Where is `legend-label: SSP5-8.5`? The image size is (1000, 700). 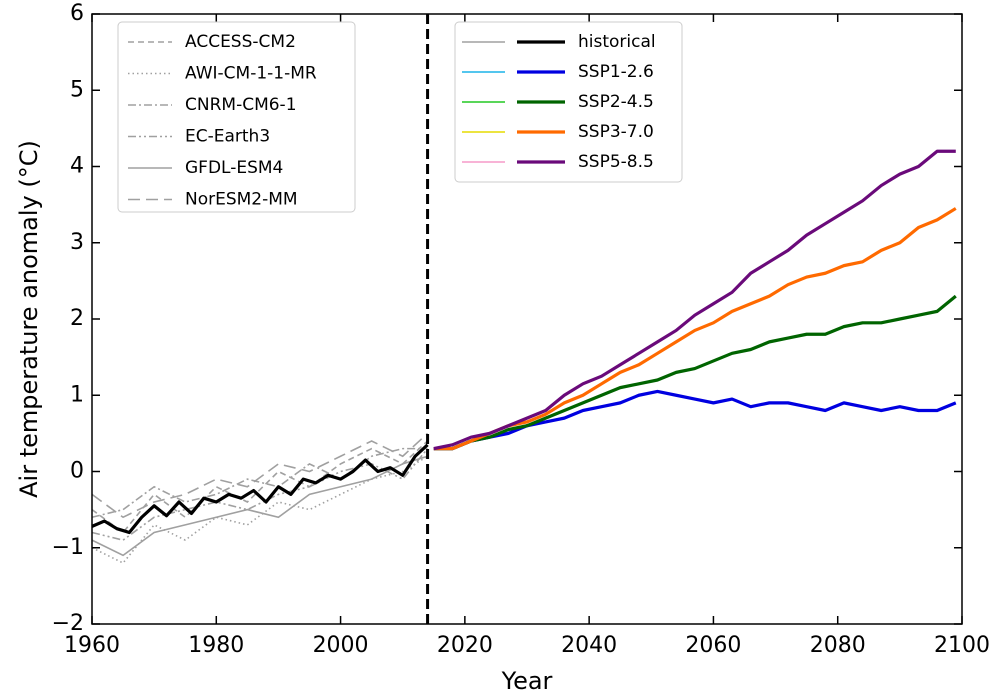
legend-label: SSP5-8.5 is located at coordinates (616, 162).